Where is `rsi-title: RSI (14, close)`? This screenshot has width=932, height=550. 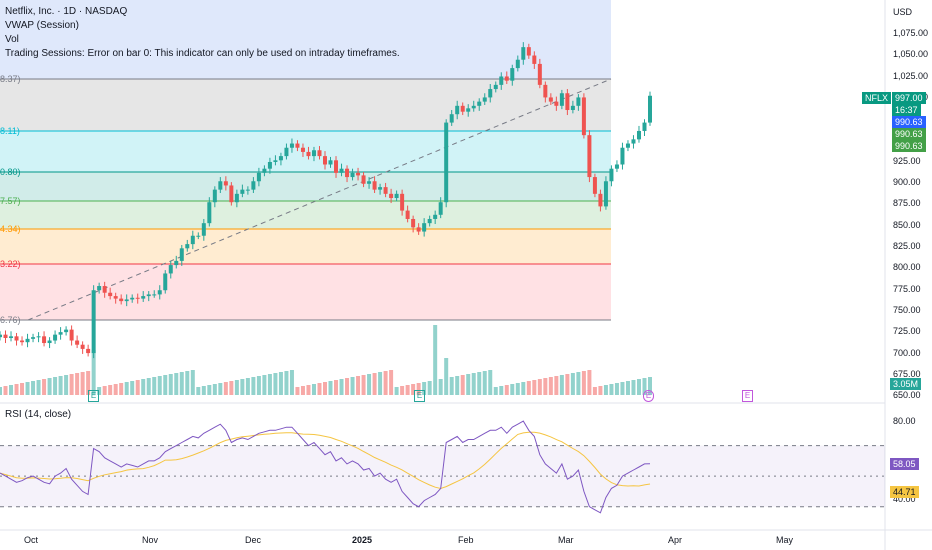 rsi-title: RSI (14, close) is located at coordinates (38, 414).